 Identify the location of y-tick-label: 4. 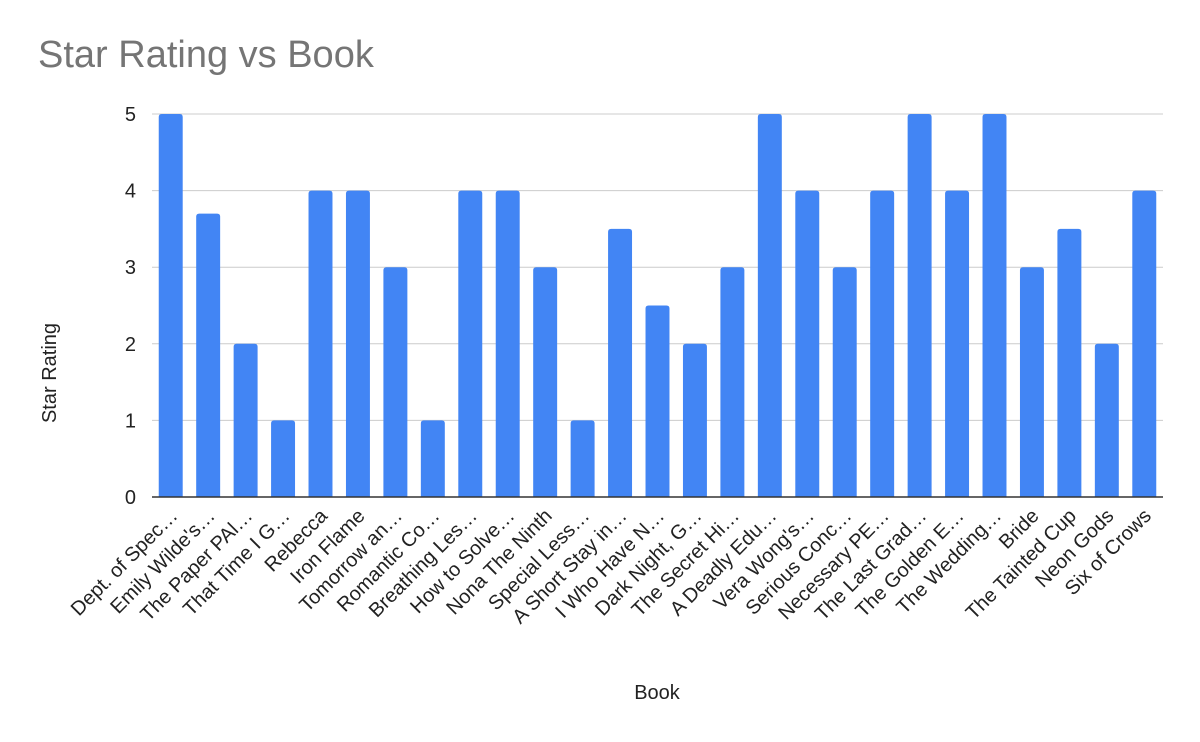
(130, 192).